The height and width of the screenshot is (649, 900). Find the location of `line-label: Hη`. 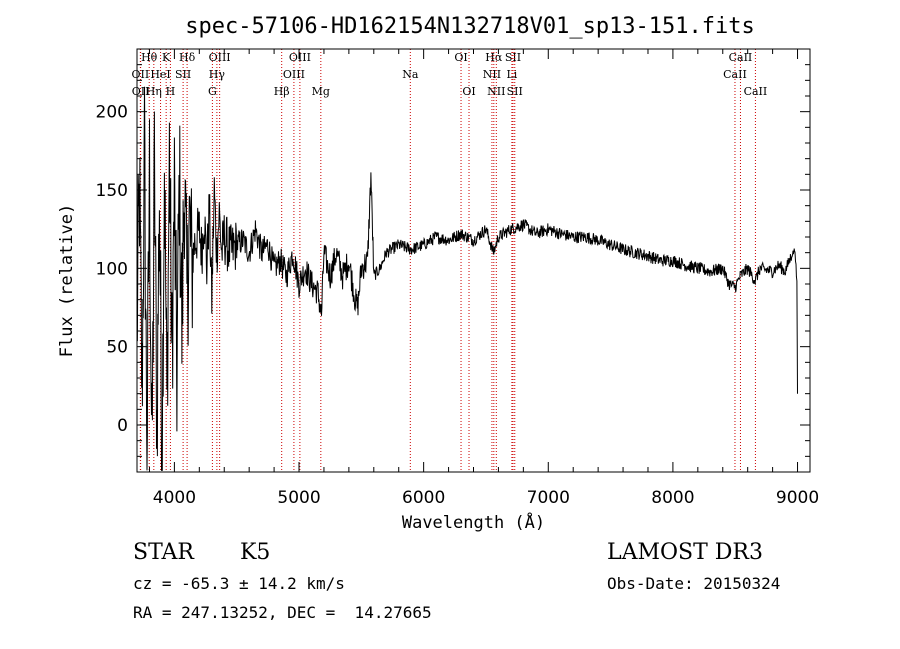

line-label: Hη is located at coordinates (154, 91).